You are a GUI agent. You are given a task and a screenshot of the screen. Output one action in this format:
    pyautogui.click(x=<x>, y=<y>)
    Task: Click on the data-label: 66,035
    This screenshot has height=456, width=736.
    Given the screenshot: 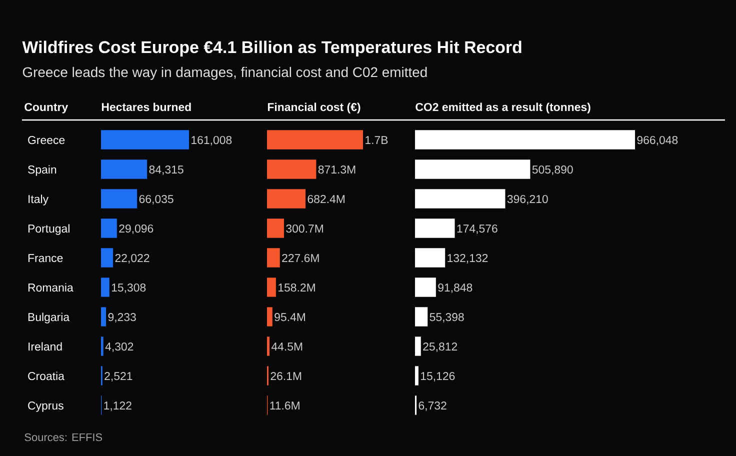 What is the action you would take?
    pyautogui.click(x=156, y=199)
    